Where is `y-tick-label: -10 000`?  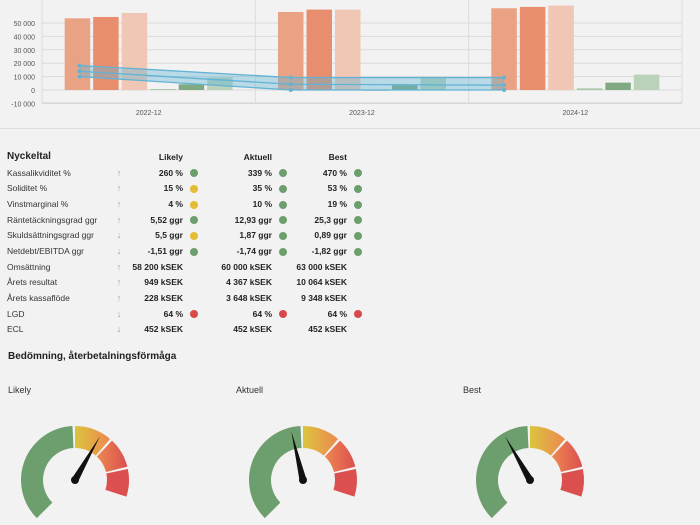
y-tick-label: -10 000 is located at coordinates (23, 104).